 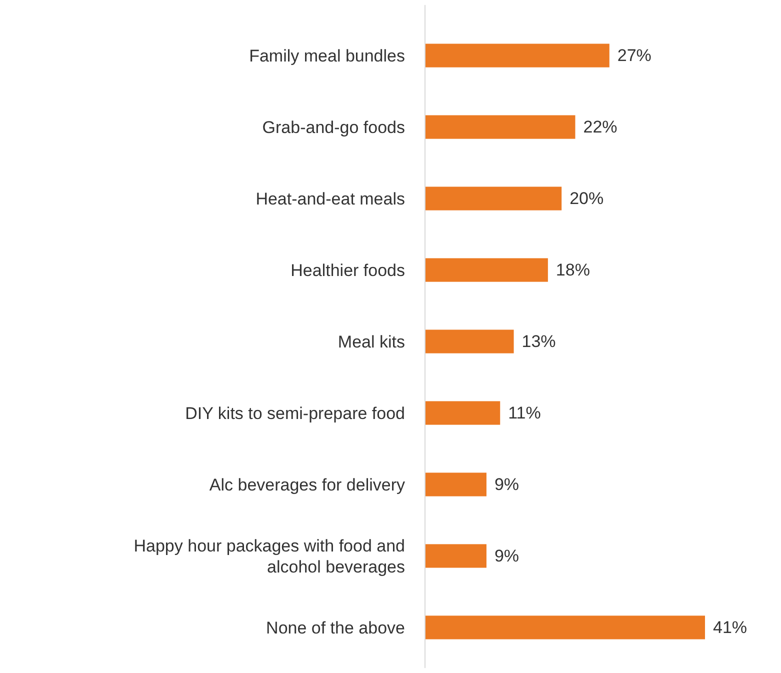 What do you see at coordinates (330, 198) in the screenshot?
I see `y-tick-label: Heat-and-eat meals` at bounding box center [330, 198].